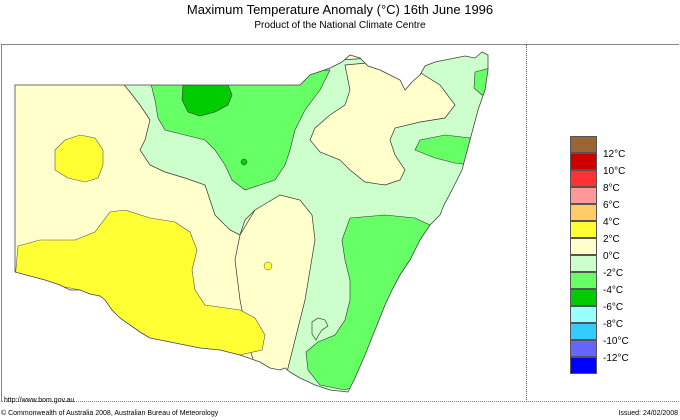  I want to click on map-subtitle: Product of the National Climate Centre, so click(340, 25).